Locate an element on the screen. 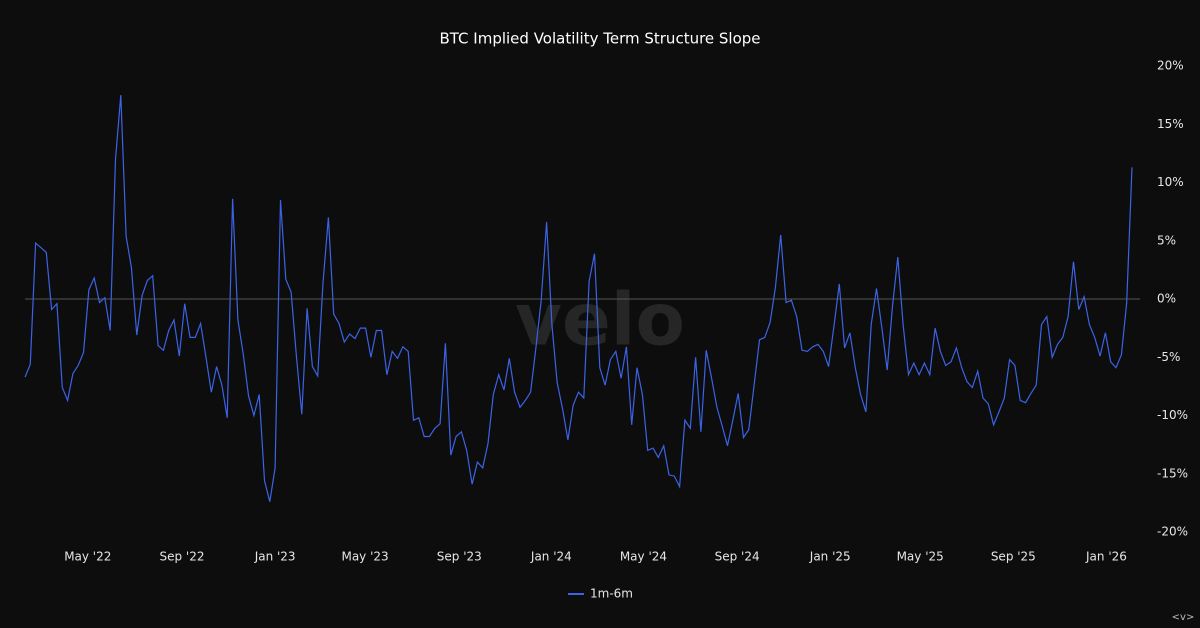  x-tick-label: May '25 is located at coordinates (920, 557).